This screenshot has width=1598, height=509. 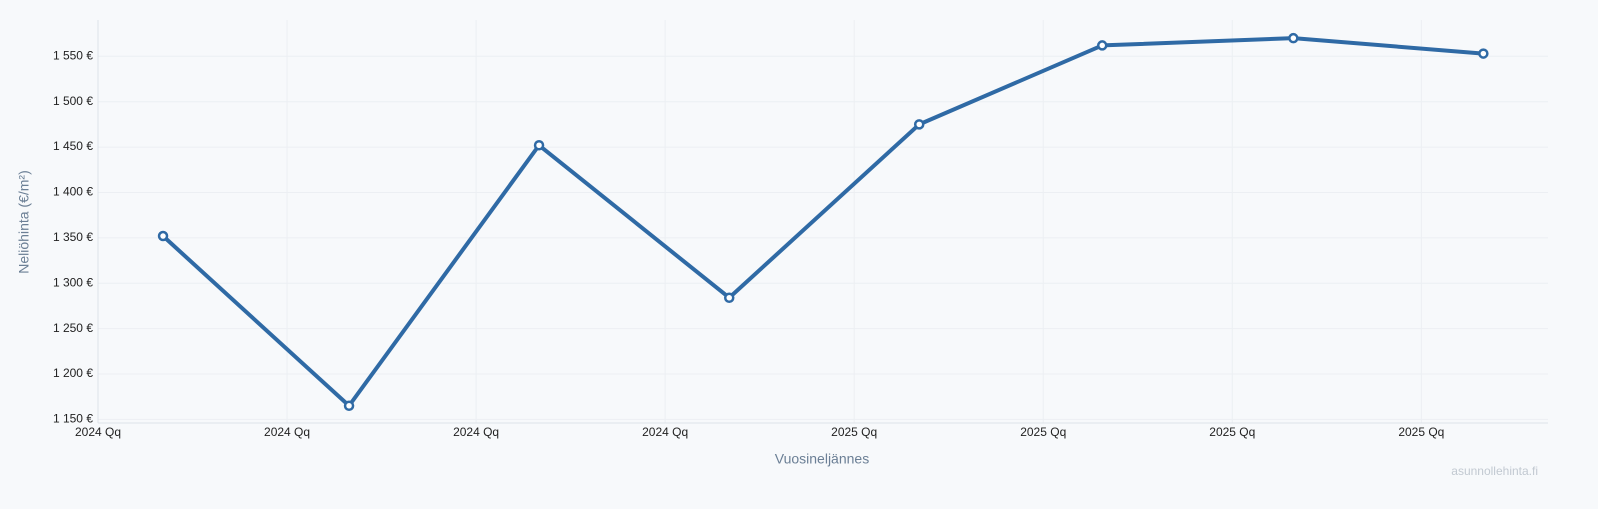 What do you see at coordinates (73, 328) in the screenshot?
I see `y-tick-label: 1 250 €` at bounding box center [73, 328].